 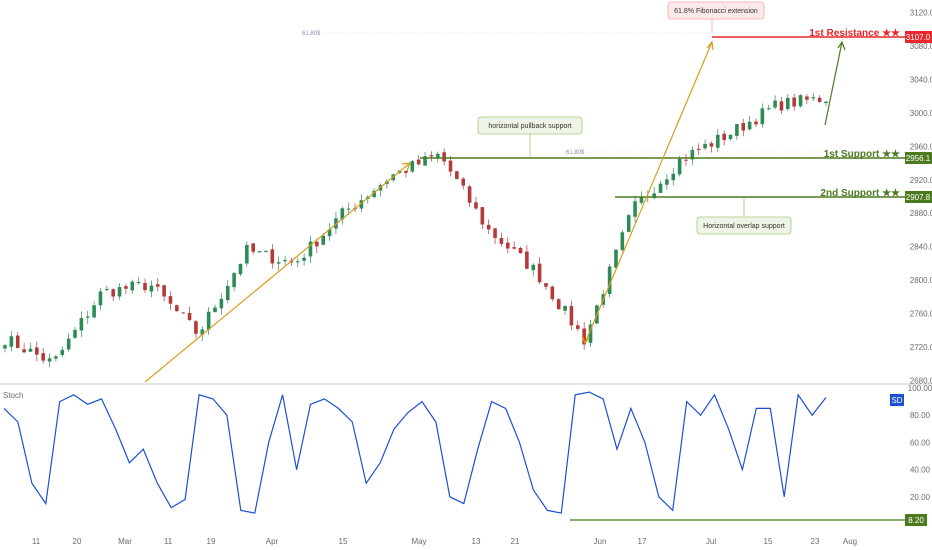 What do you see at coordinates (530, 136) in the screenshot?
I see `pullback-support-callout: horizontal pullback support` at bounding box center [530, 136].